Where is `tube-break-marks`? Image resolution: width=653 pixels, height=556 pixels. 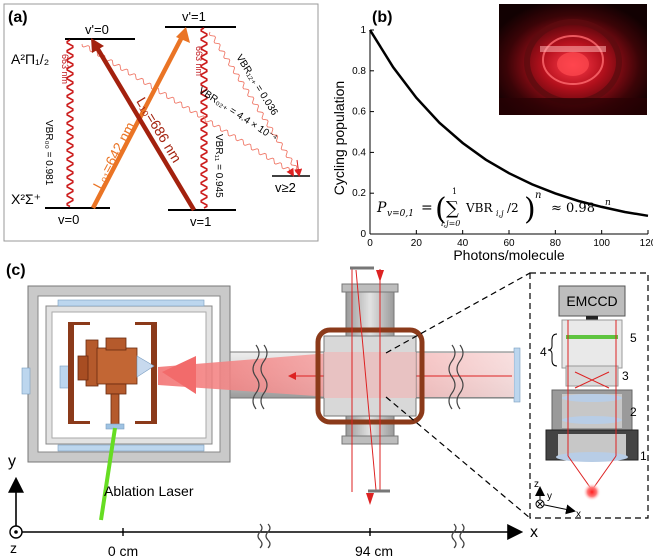
tube-break-marks is located at coordinates (358, 377).